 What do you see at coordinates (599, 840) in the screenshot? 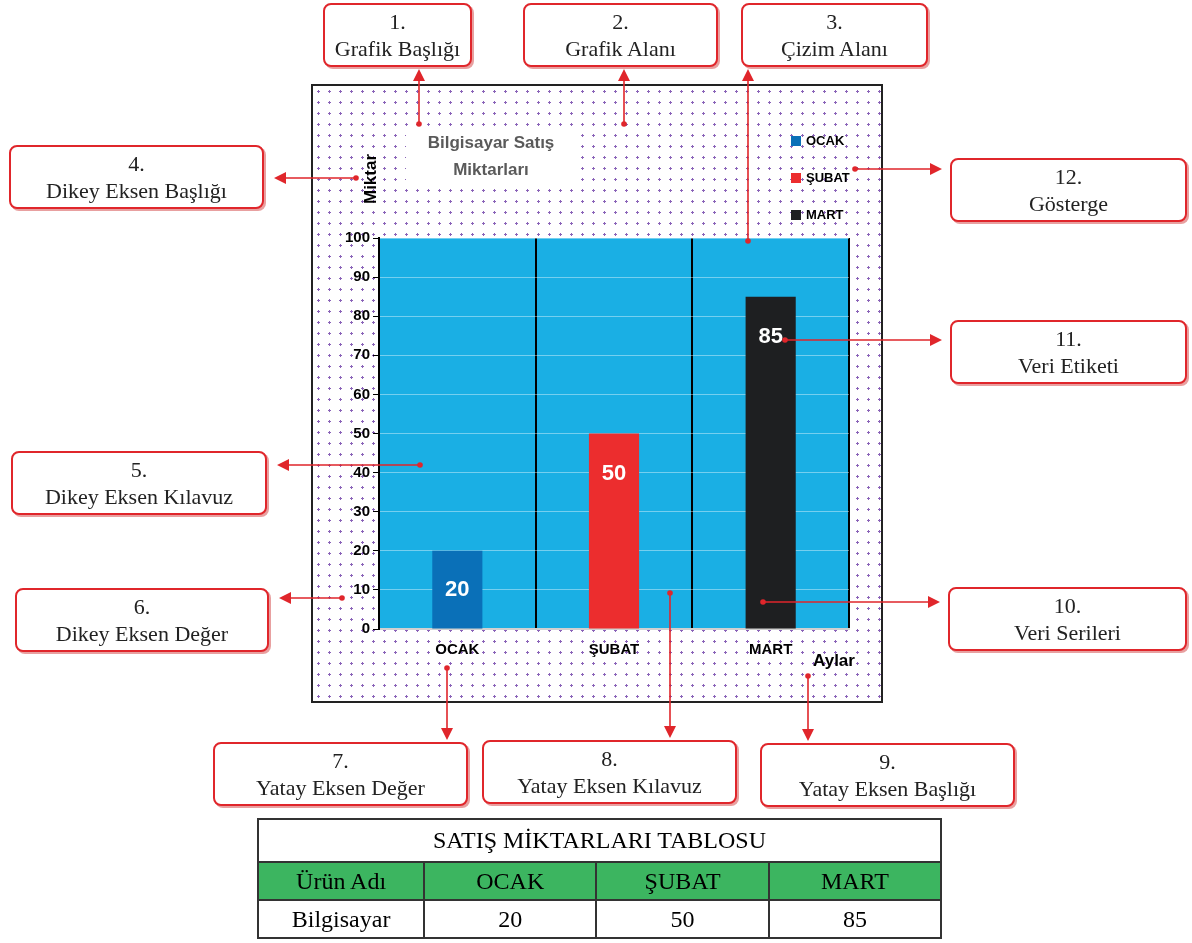
I see `text: SATIŞ MİKTARLARI TABLOSU` at bounding box center [599, 840].